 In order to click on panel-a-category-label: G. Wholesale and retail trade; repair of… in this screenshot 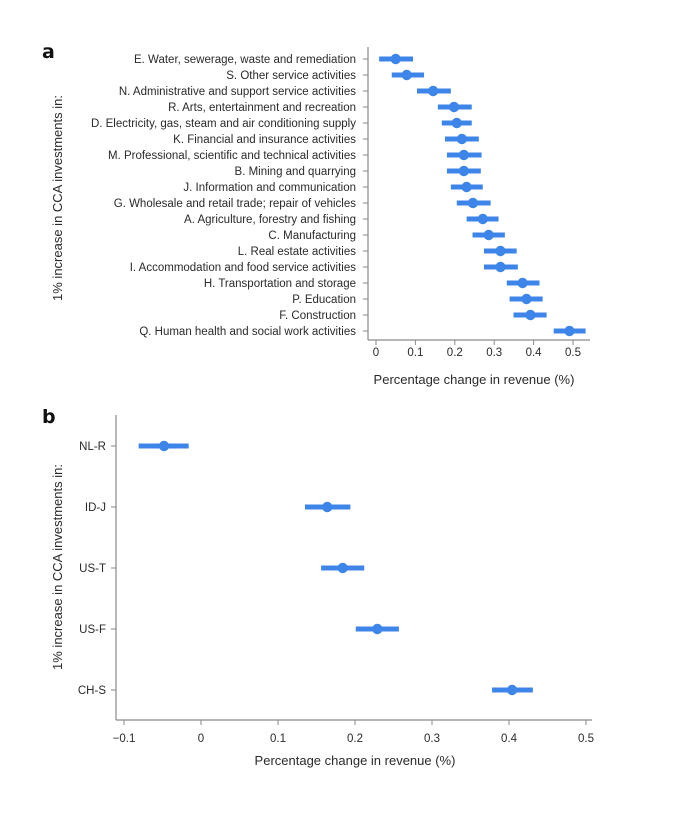, I will do `click(235, 204)`.